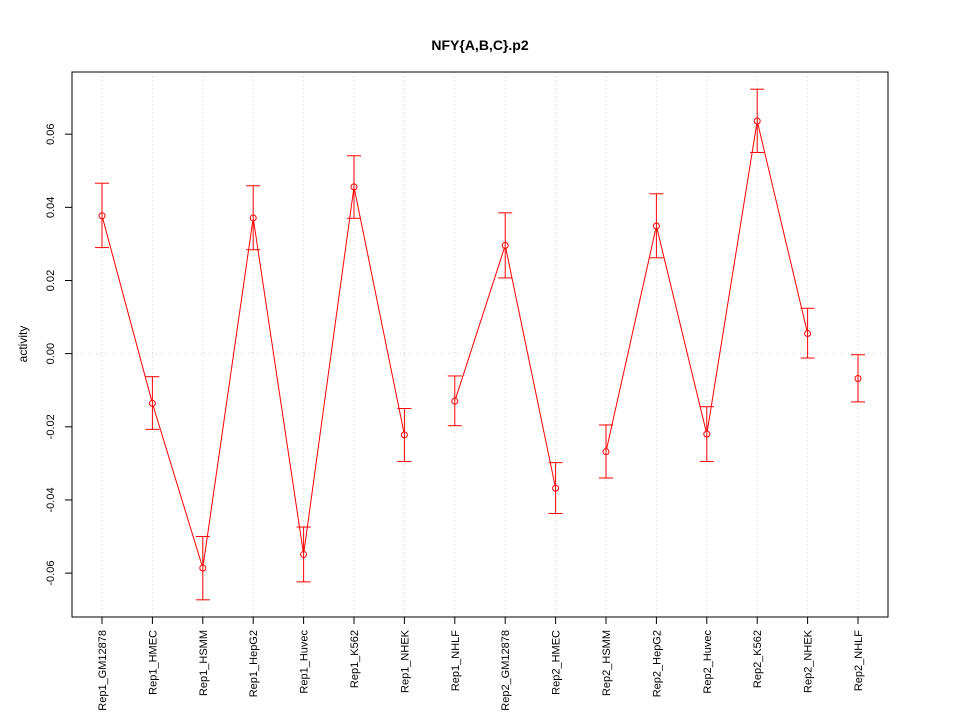  What do you see at coordinates (153, 662) in the screenshot?
I see `x-tick-label: Rep1_HMEC` at bounding box center [153, 662].